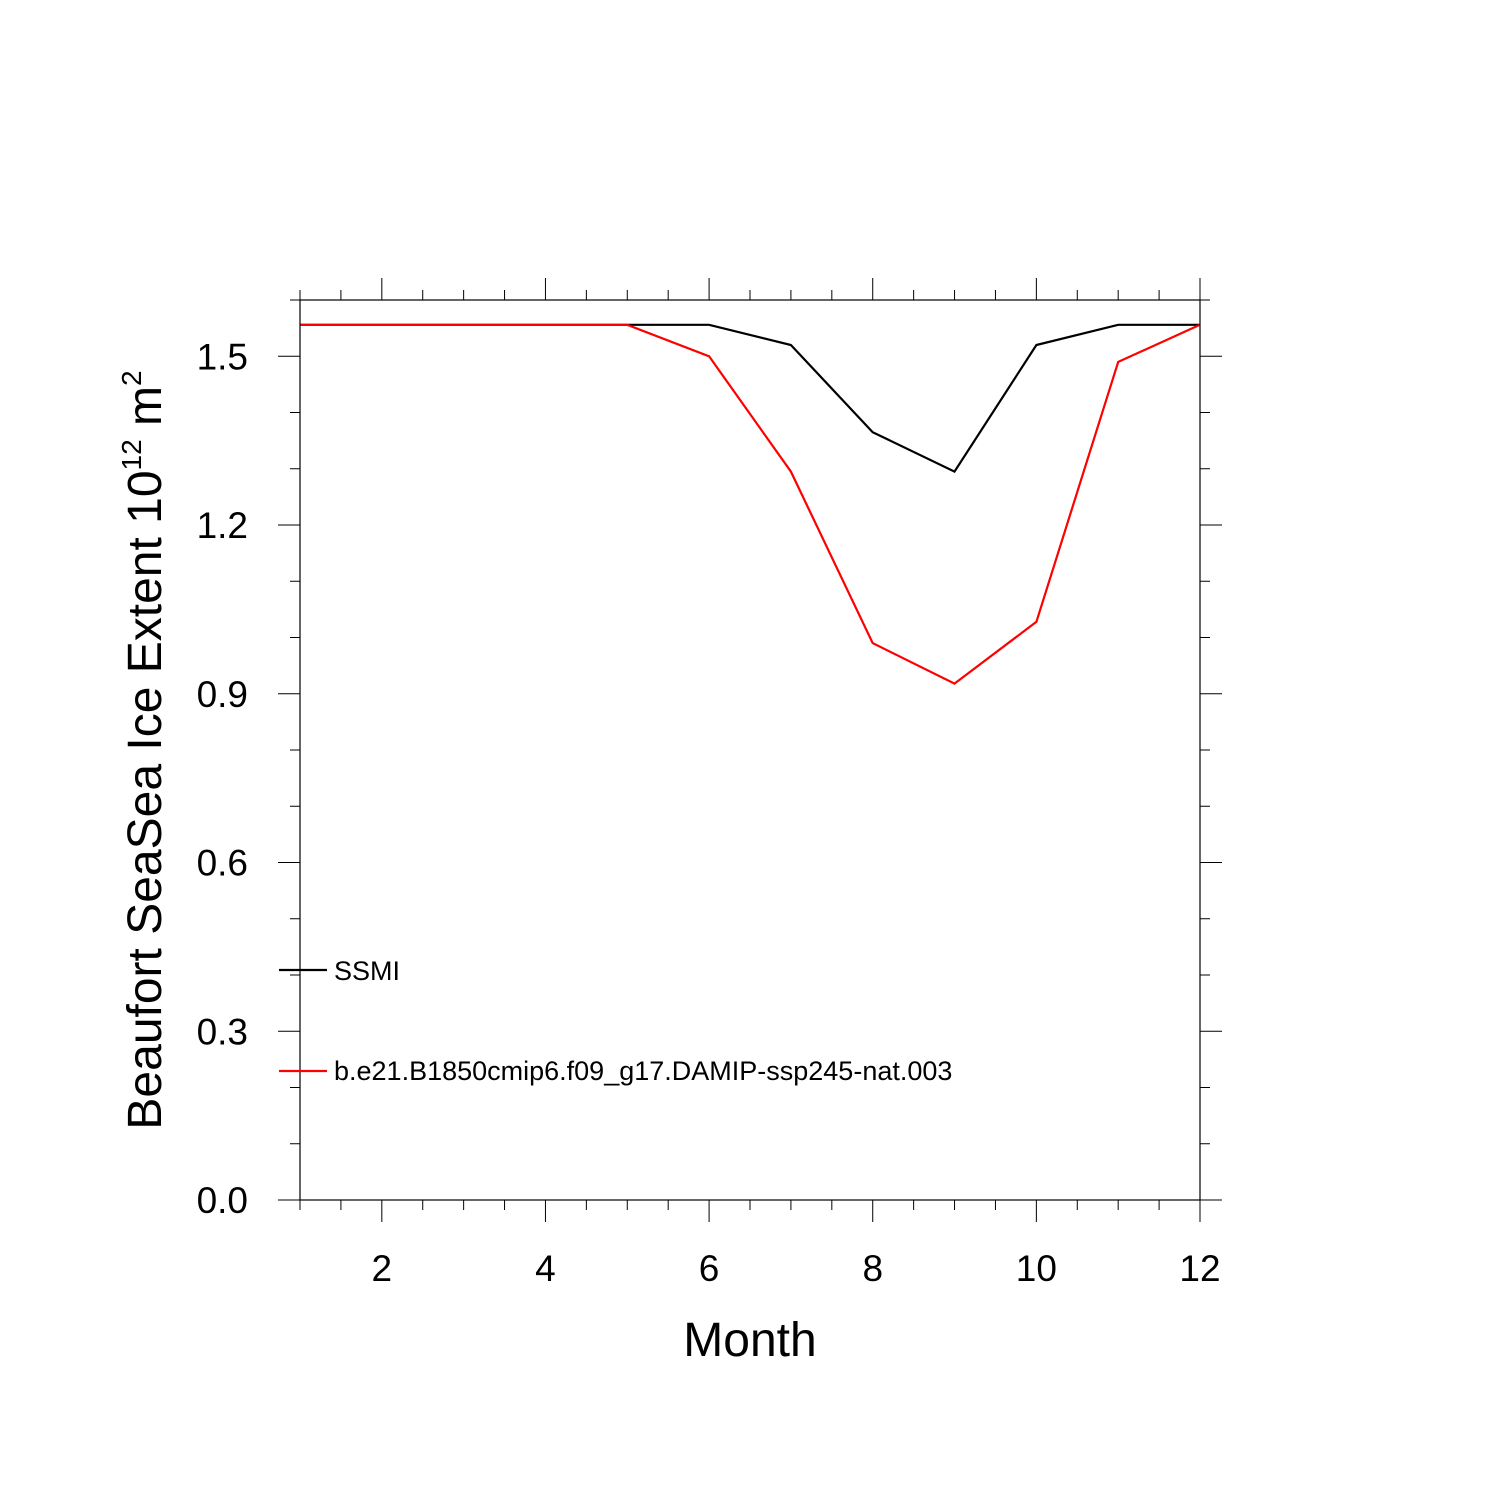 The image size is (1500, 1500). I want to click on x-axis-title: Month, so click(749, 1340).